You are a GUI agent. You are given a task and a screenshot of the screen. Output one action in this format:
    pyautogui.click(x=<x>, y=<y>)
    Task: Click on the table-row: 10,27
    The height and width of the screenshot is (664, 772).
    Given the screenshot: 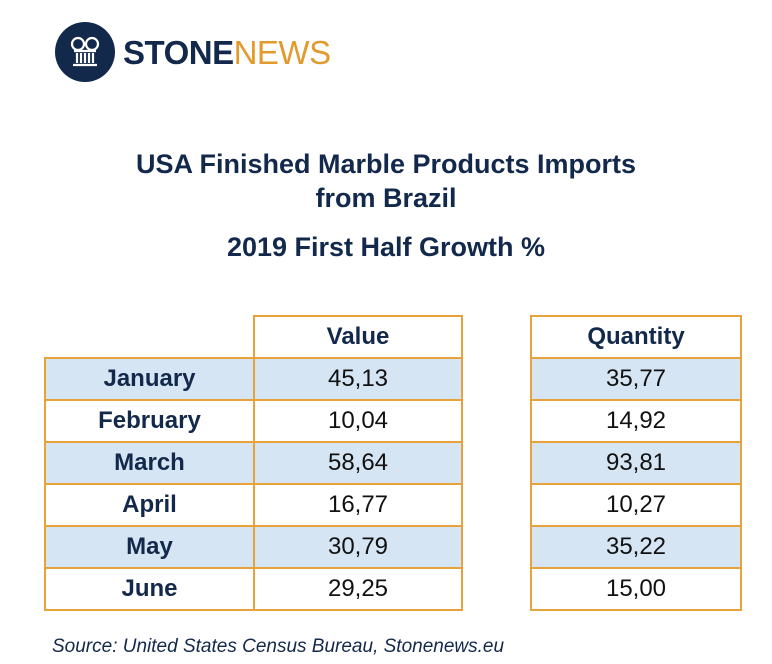 What is the action you would take?
    pyautogui.click(x=636, y=505)
    